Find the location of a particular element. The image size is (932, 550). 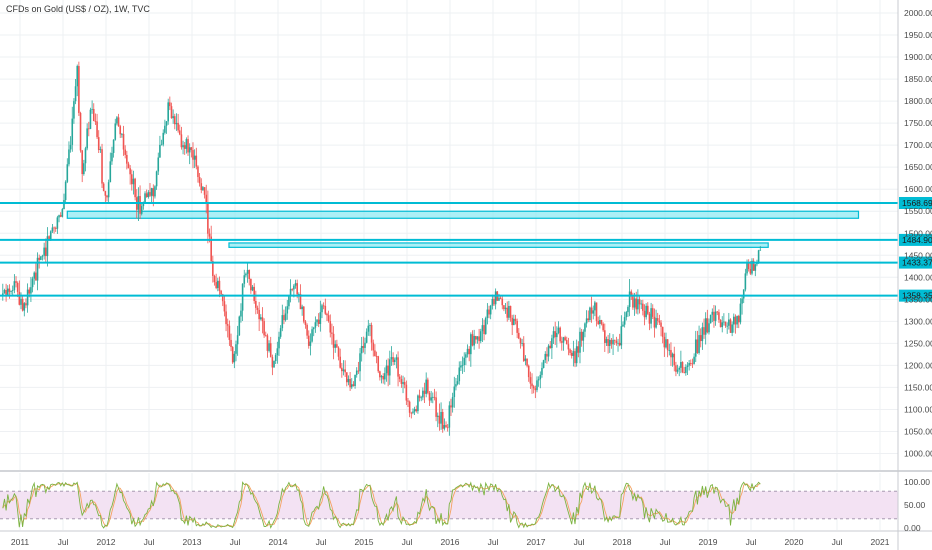

chart-title: CFDs on Gold (US$ / OZ), 1W, TVC is located at coordinates (78, 9).